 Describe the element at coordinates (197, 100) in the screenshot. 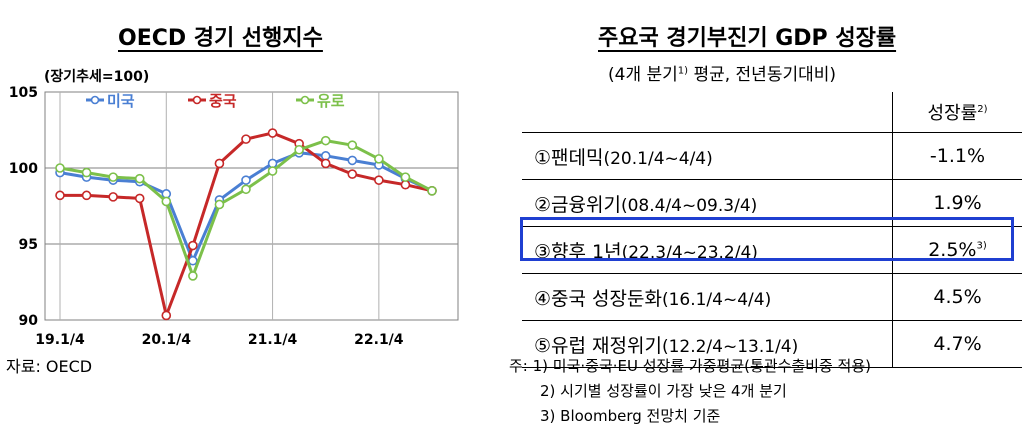

I see `legend-marker-중국` at that location.